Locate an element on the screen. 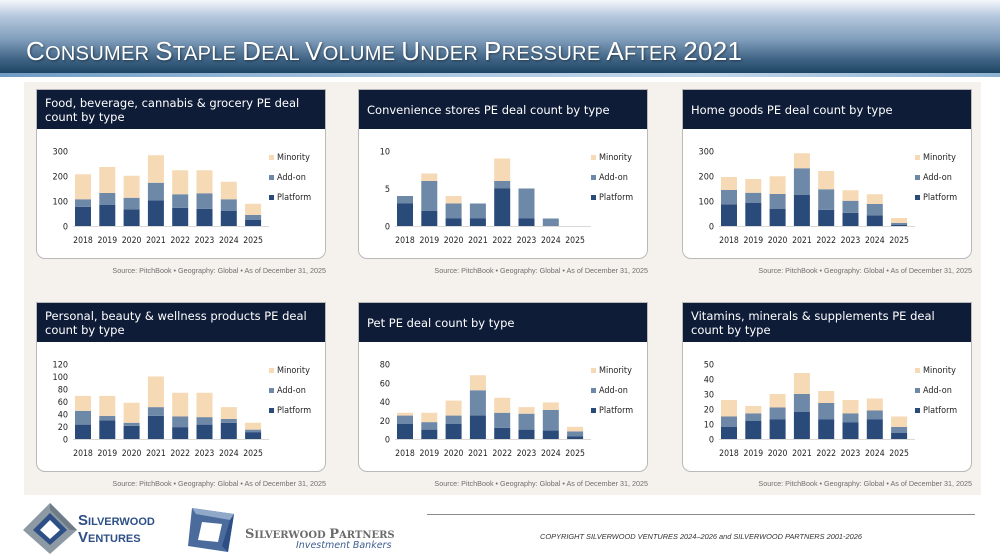 The width and height of the screenshot is (1000, 560). title-word-rest: FTER is located at coordinates (653, 54).